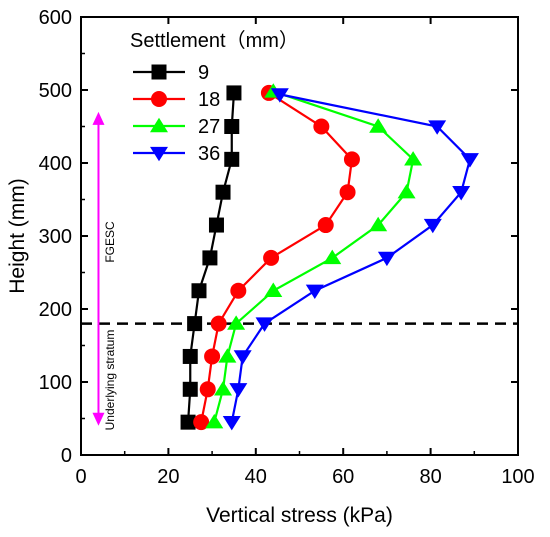 The image size is (550, 537). Describe the element at coordinates (110, 242) in the screenshot. I see `fgesc-annotation: FGESC` at that location.